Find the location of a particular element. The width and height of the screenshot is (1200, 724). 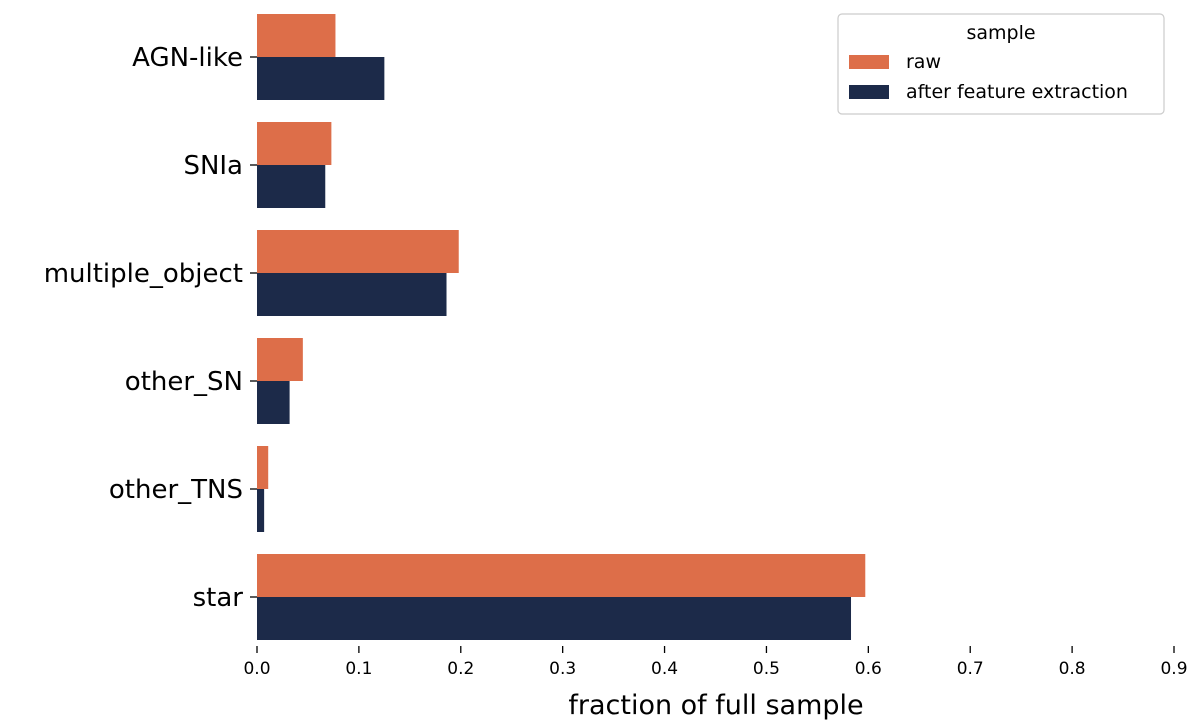

y-tick-label: multiple_object is located at coordinates (143, 274).